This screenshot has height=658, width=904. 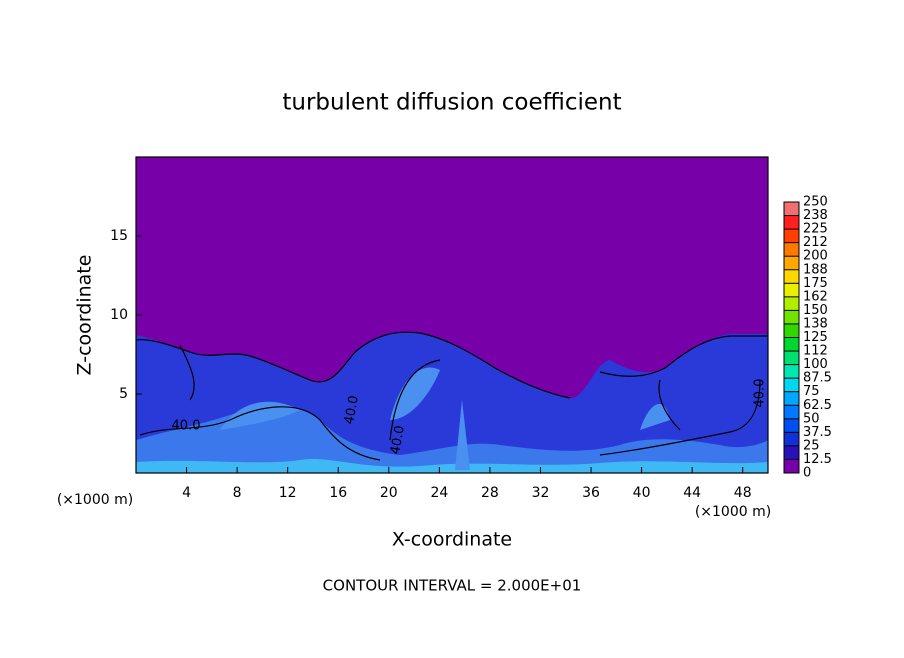 I want to click on colorbar-tick-label: 188, so click(x=815, y=269).